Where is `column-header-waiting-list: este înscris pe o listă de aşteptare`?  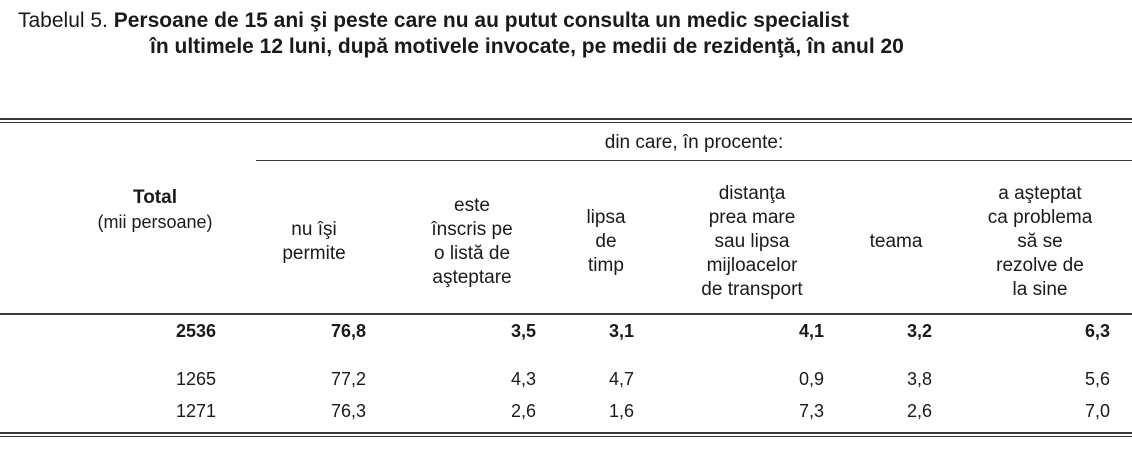 column-header-waiting-list: este înscris pe o listă de aşteptare is located at coordinates (472, 241).